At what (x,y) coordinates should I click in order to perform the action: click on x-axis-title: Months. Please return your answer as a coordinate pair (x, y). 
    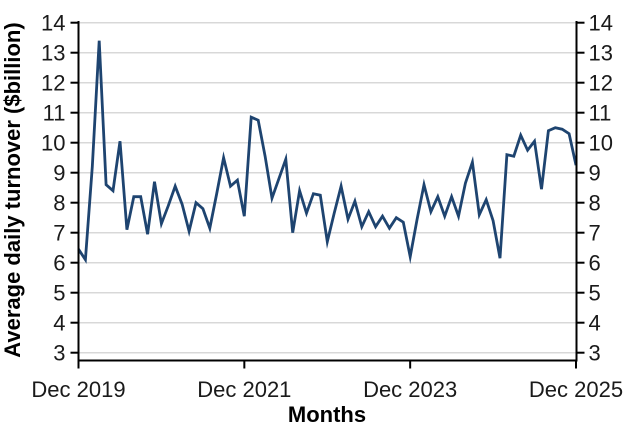
    Looking at the image, I should click on (327, 414).